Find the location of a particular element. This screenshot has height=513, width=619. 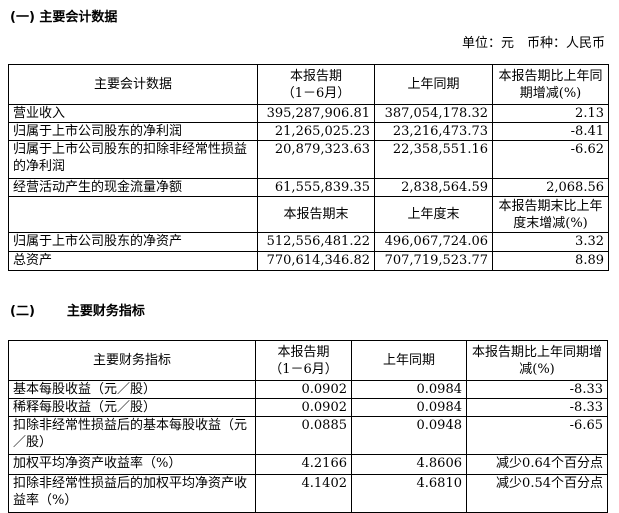

table-row: 基本每股收益（元／股） 0.0902 0.0984 -8.33 is located at coordinates (308, 389).